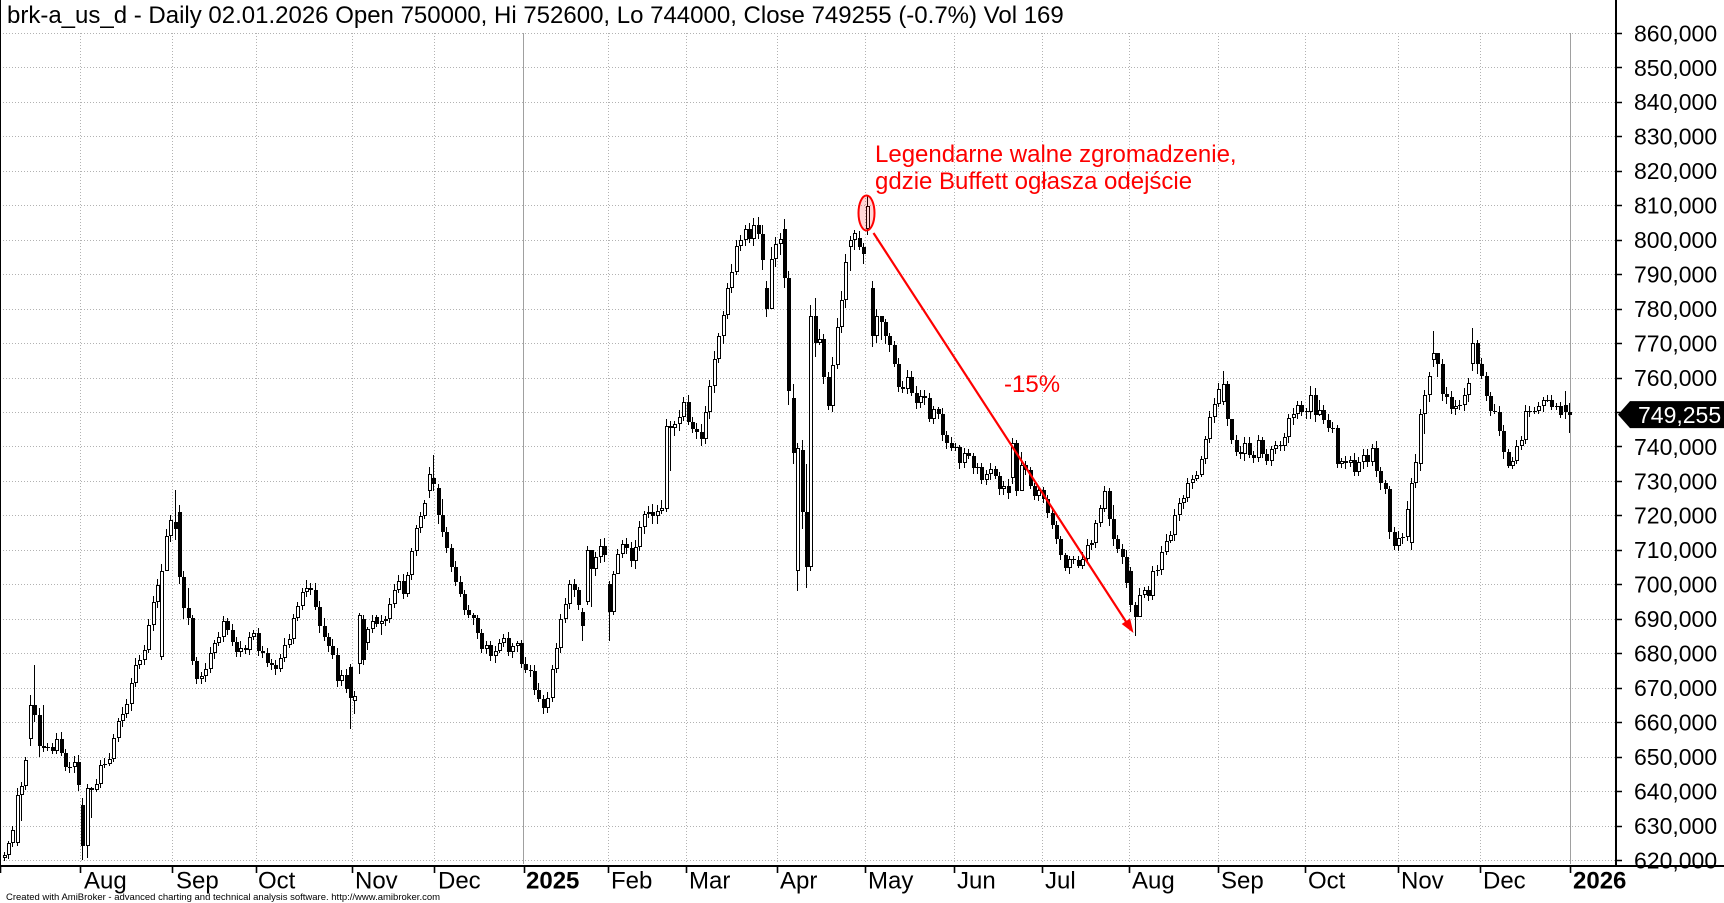 The width and height of the screenshot is (1724, 903). I want to click on svg-text: 670,000, so click(1675, 688).